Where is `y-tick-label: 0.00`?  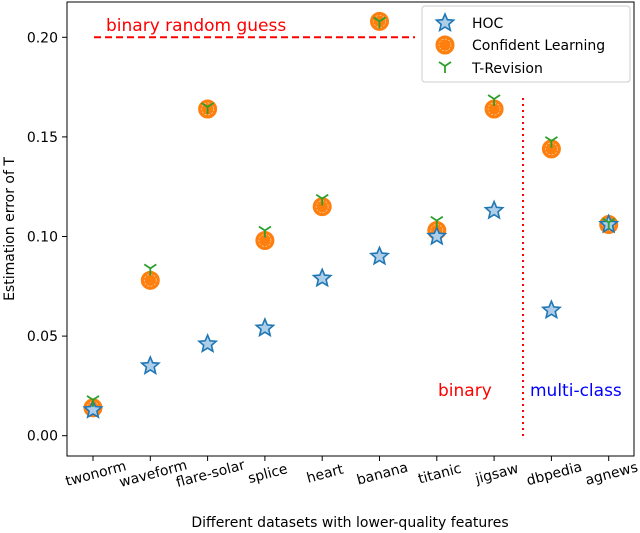
y-tick-label: 0.00 is located at coordinates (42, 437).